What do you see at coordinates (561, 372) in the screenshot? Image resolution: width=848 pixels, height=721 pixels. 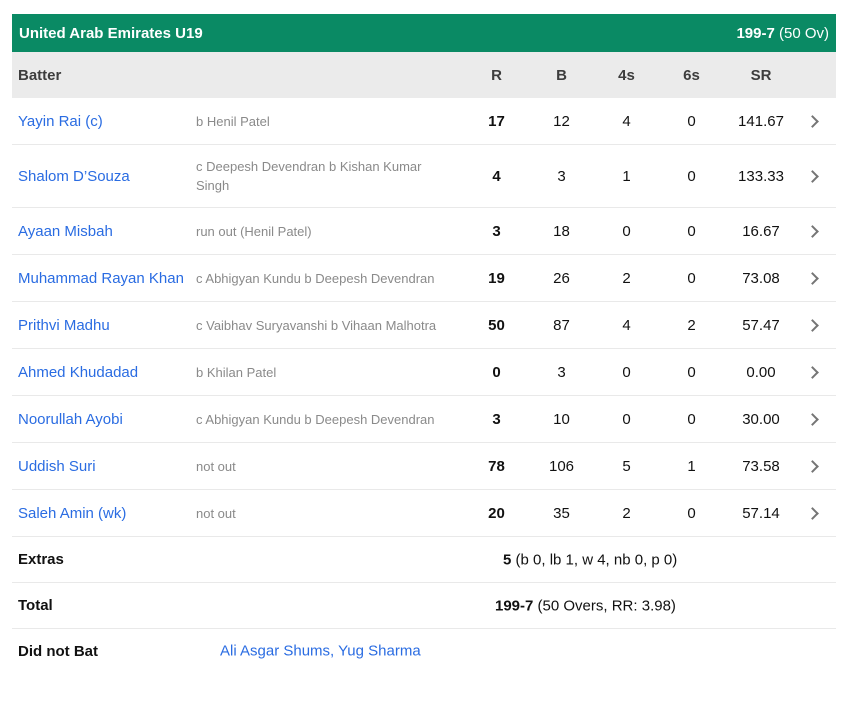 I see `balls-value: 3` at bounding box center [561, 372].